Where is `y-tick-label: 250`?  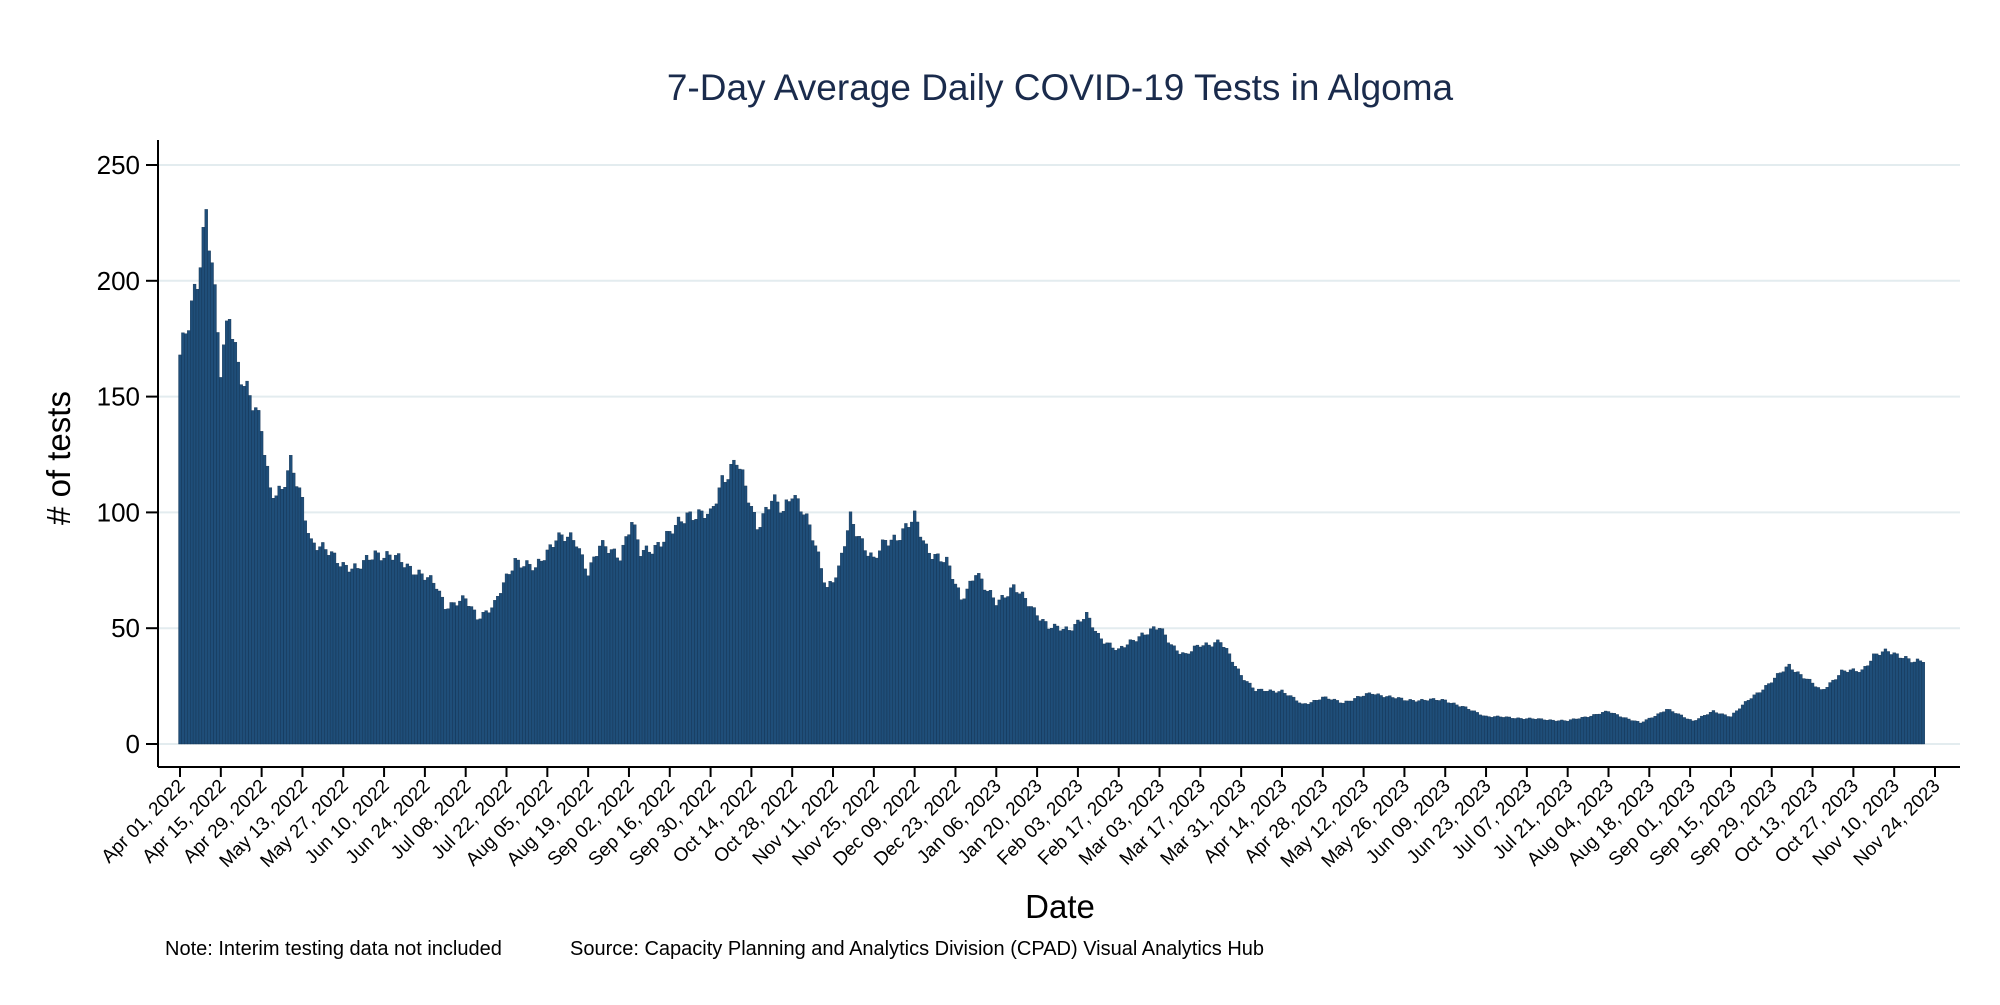
y-tick-label: 250 is located at coordinates (118, 165).